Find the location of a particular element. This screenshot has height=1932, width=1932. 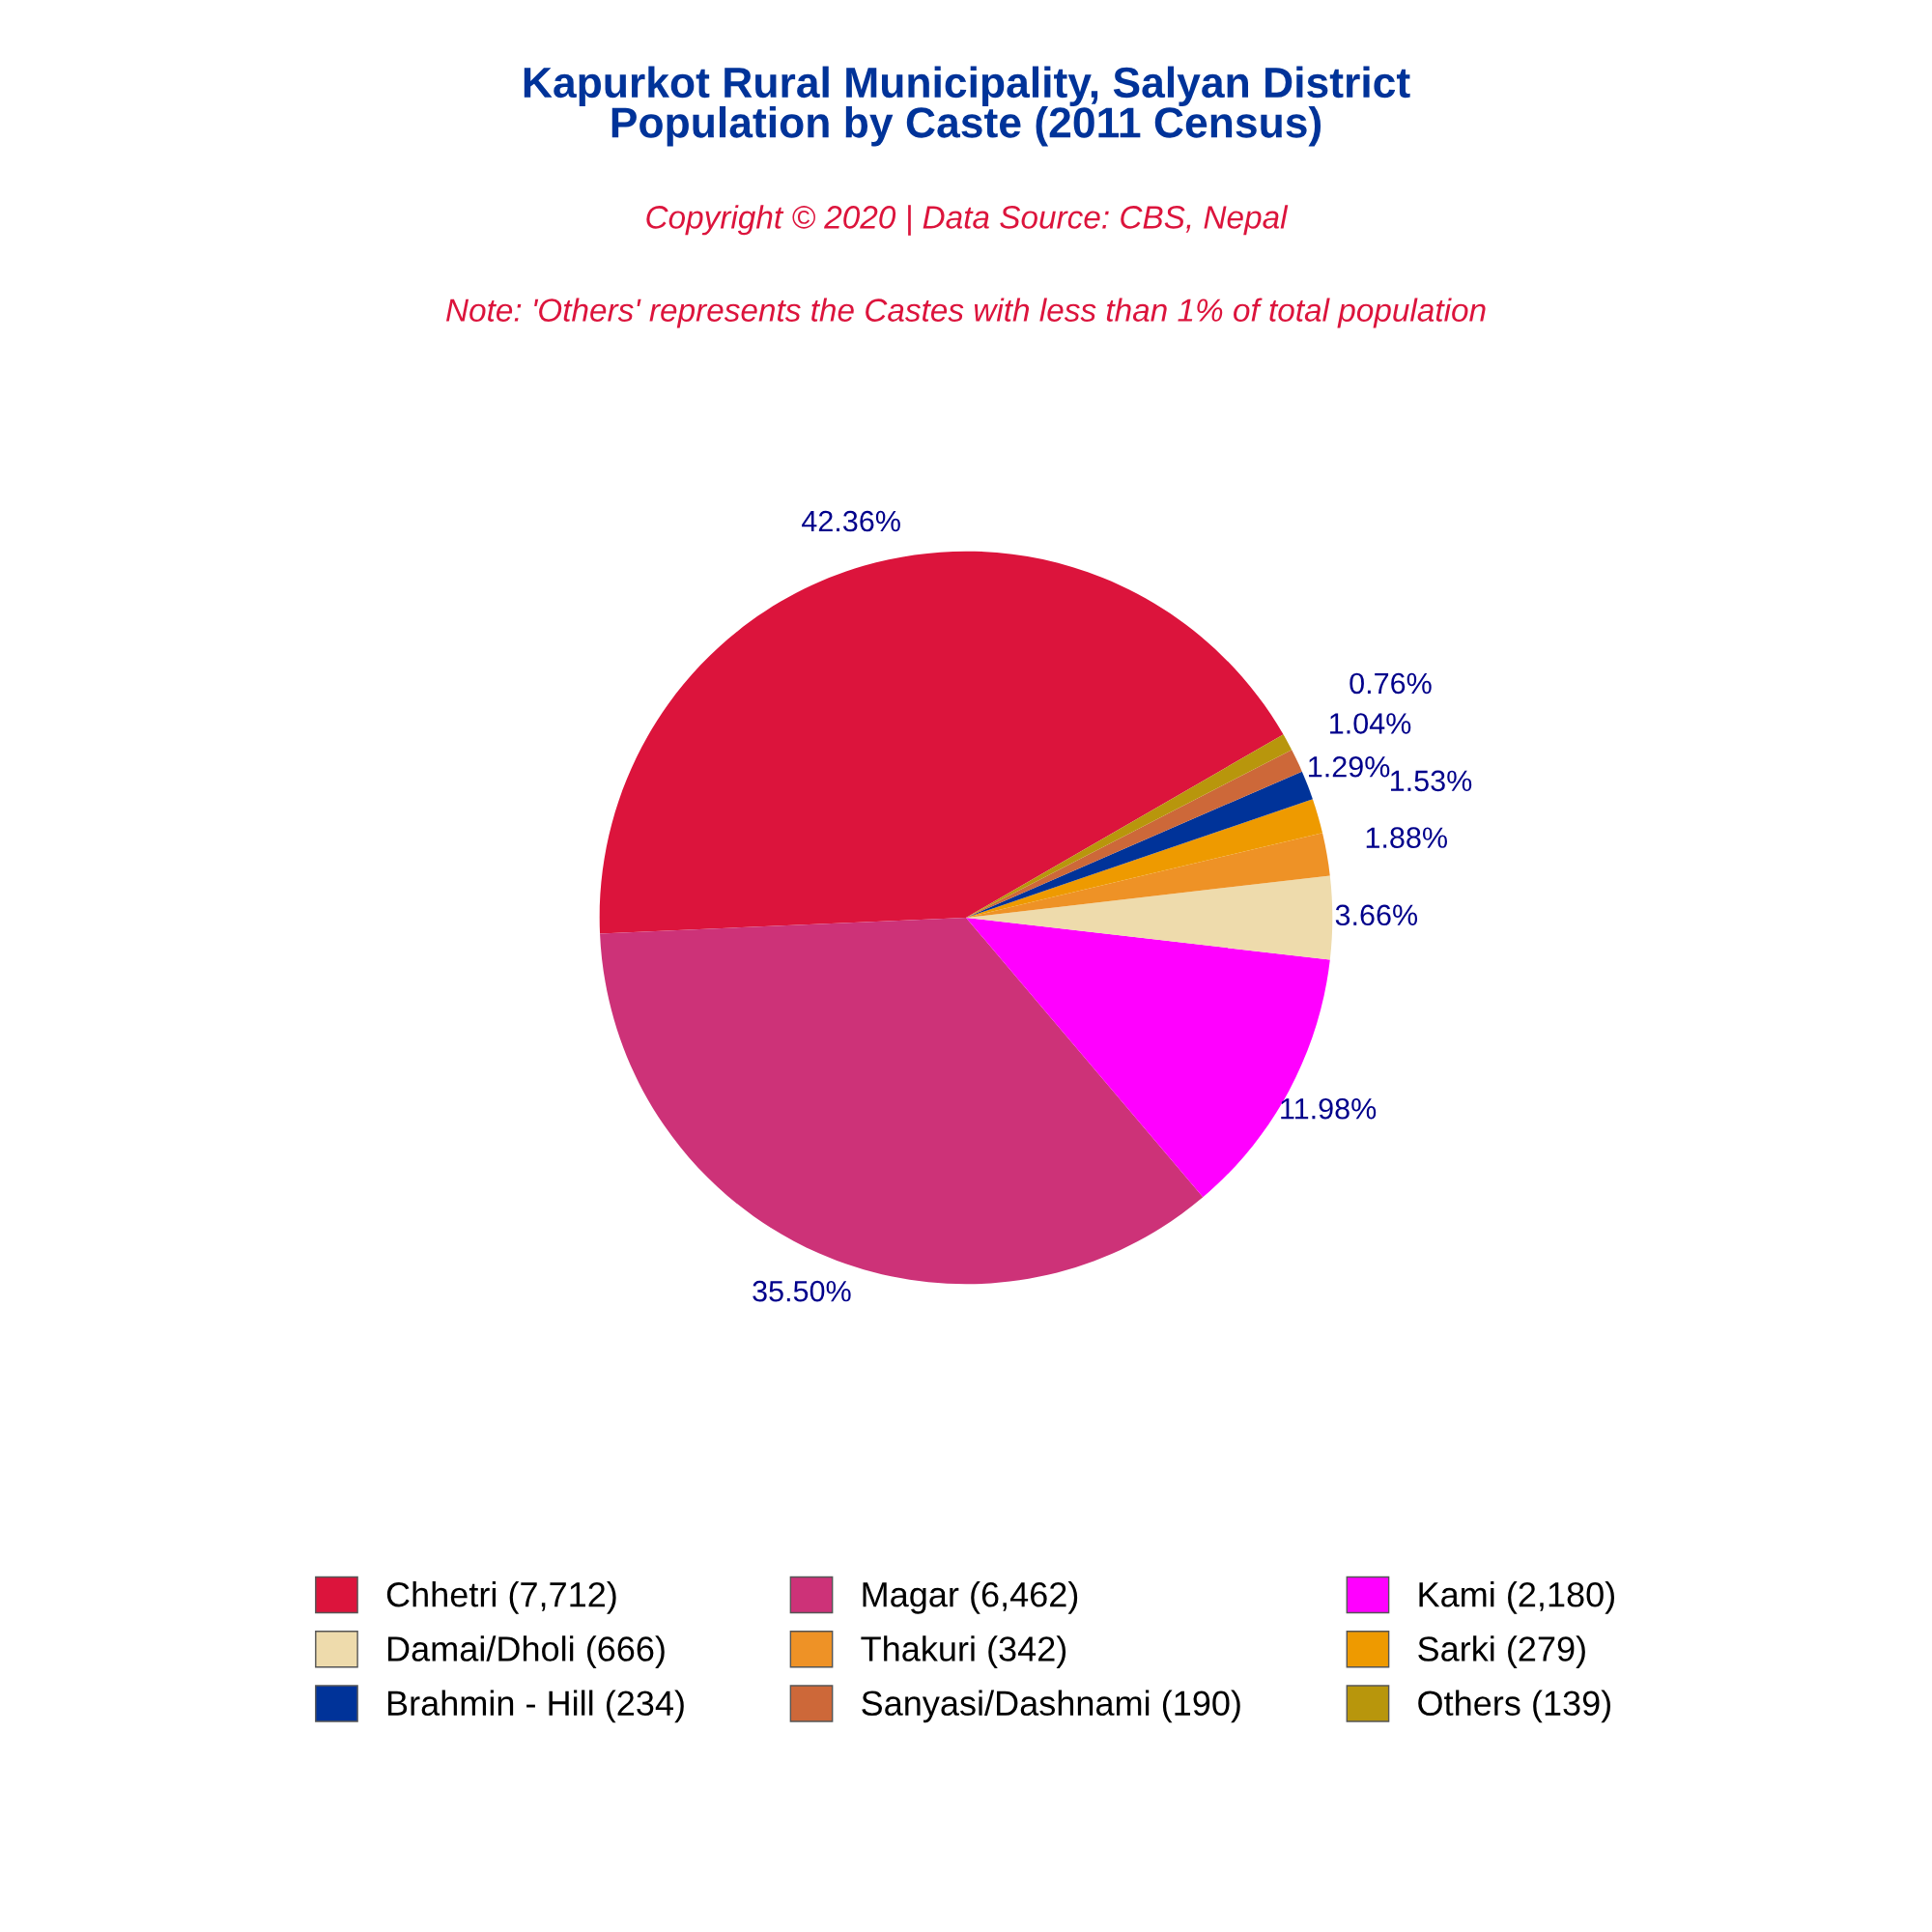

legend-label: Others (139) is located at coordinates (1514, 1706).